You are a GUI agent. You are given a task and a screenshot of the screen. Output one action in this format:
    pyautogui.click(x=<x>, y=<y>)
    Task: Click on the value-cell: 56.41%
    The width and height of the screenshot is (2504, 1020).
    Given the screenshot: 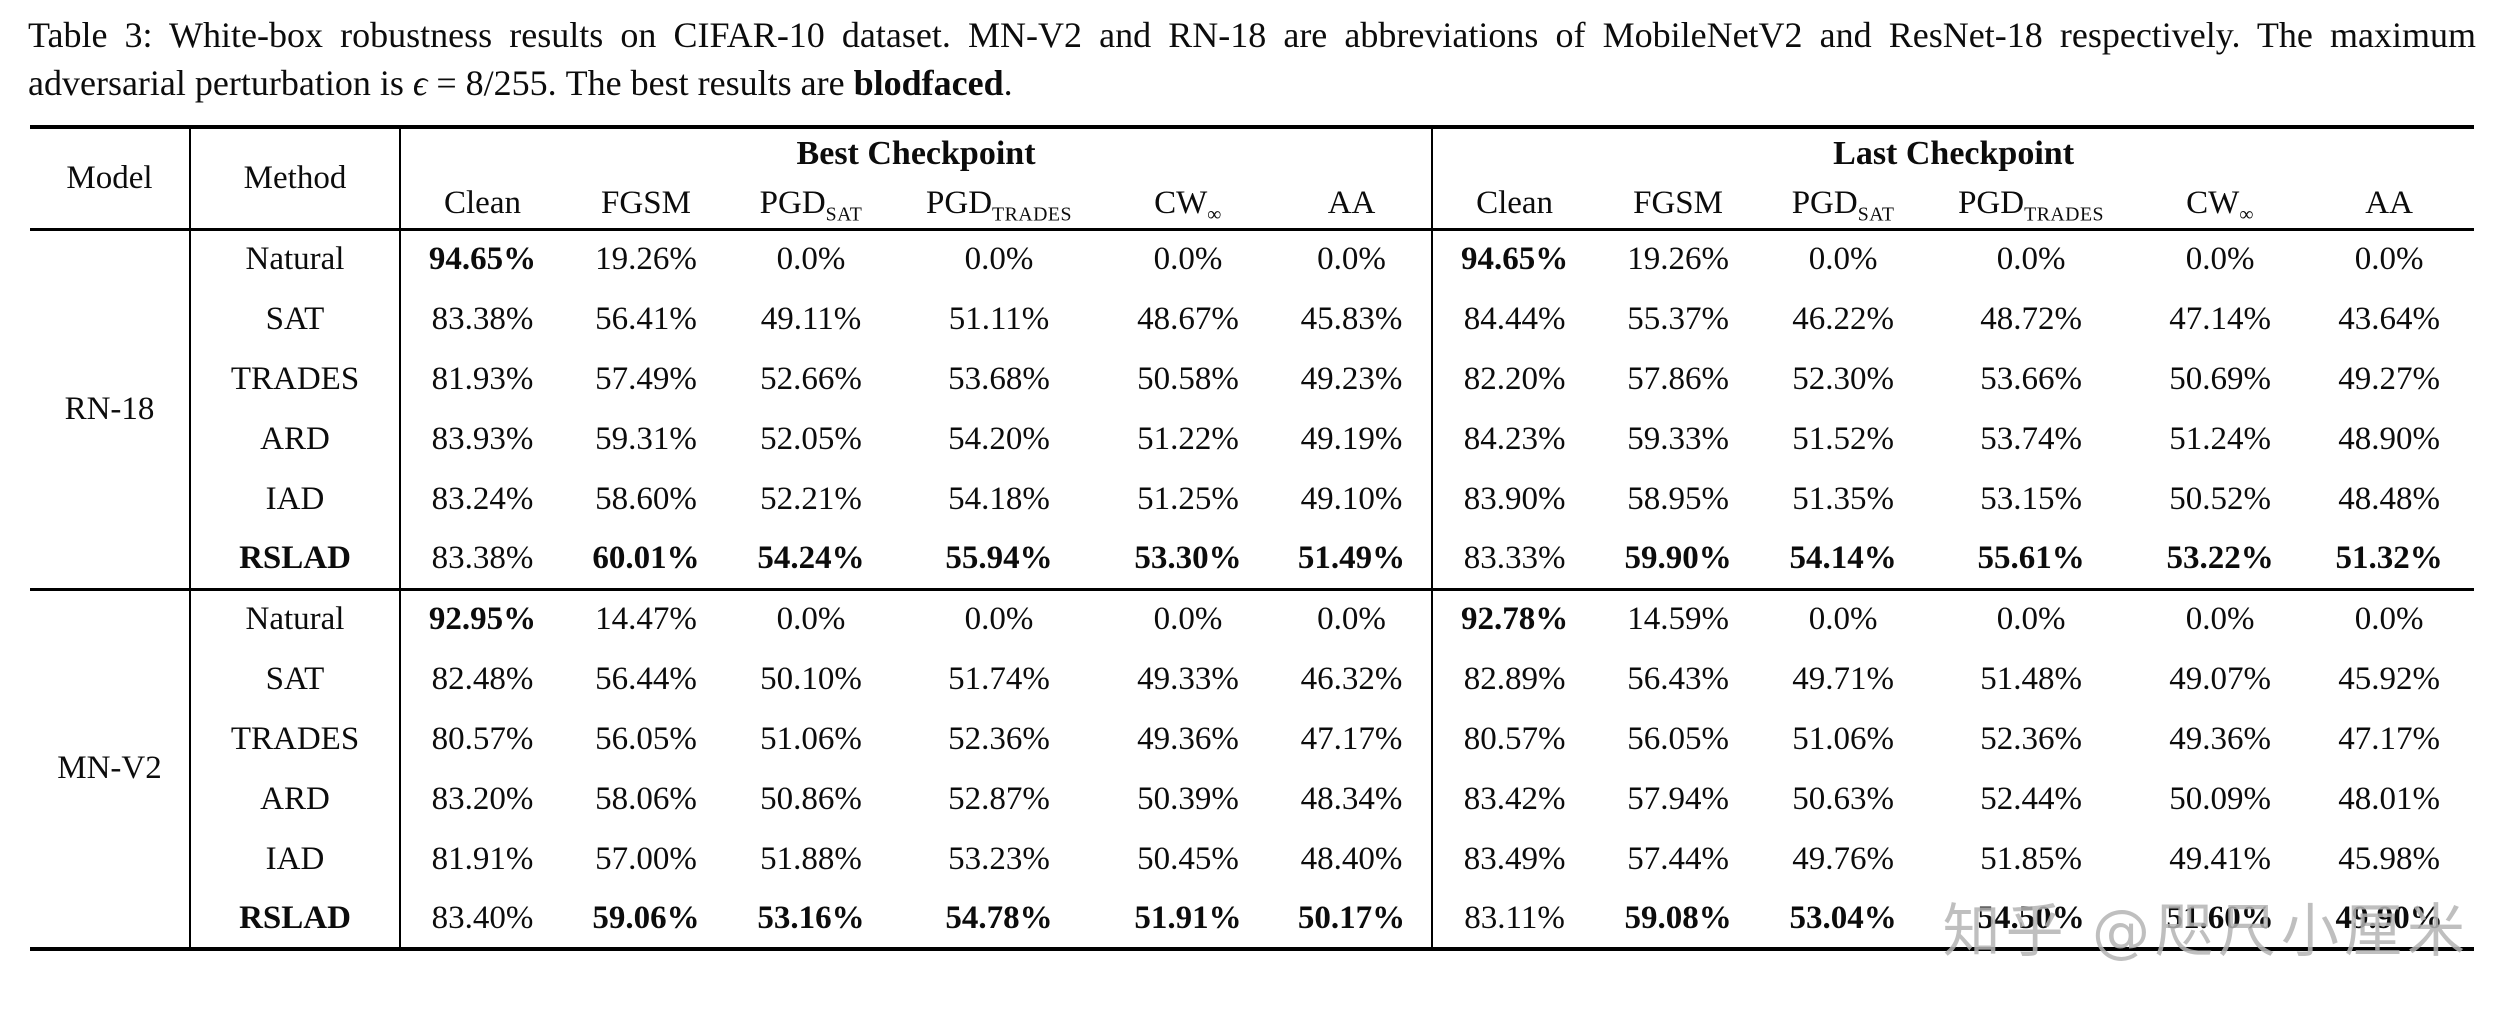 What is the action you would take?
    pyautogui.click(x=646, y=318)
    